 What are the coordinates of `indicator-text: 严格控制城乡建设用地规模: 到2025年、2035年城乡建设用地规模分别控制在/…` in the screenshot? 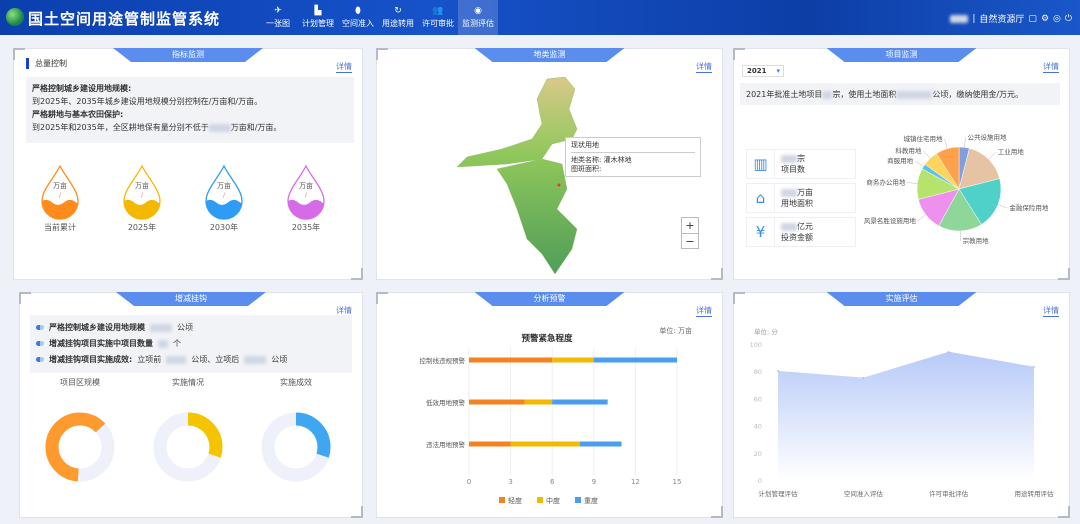 It's located at (190, 110).